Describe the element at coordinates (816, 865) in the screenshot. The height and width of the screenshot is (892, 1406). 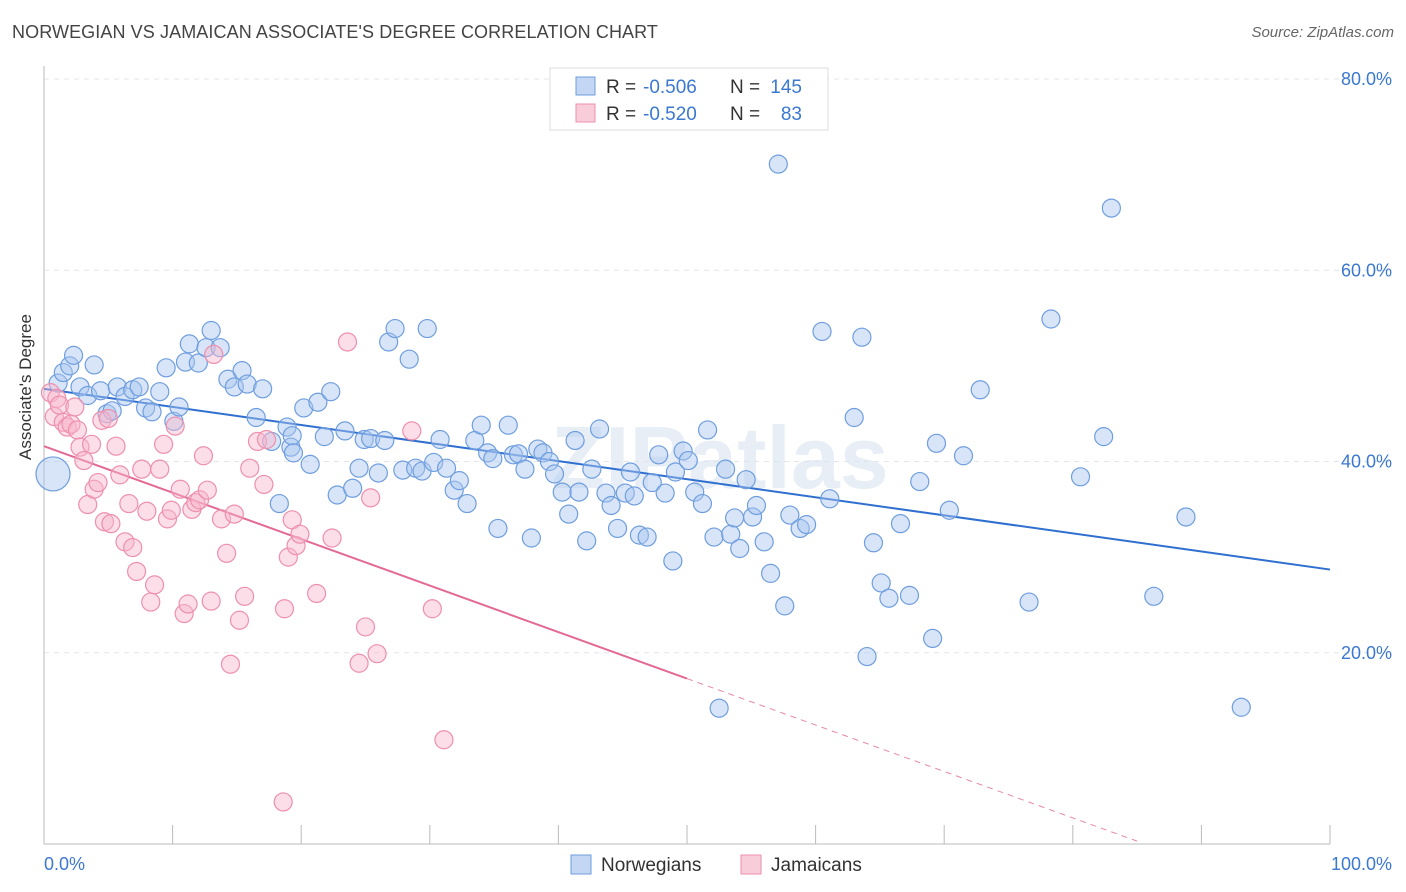
I see `bottom-legend-label: Jamaicans` at that location.